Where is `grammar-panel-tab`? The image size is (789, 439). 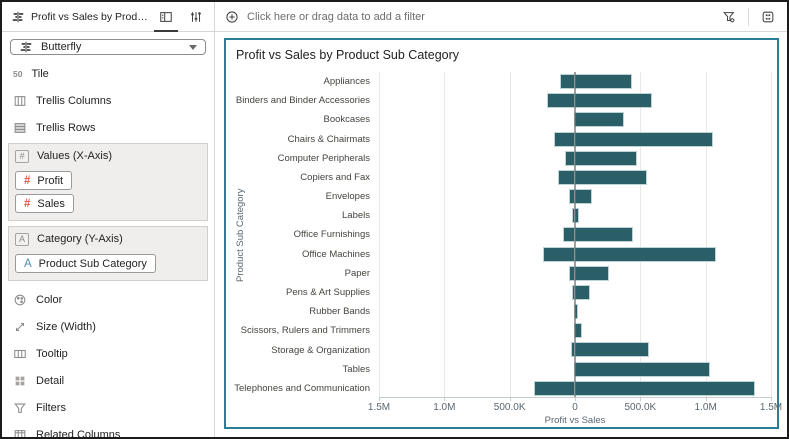 grammar-panel-tab is located at coordinates (166, 17).